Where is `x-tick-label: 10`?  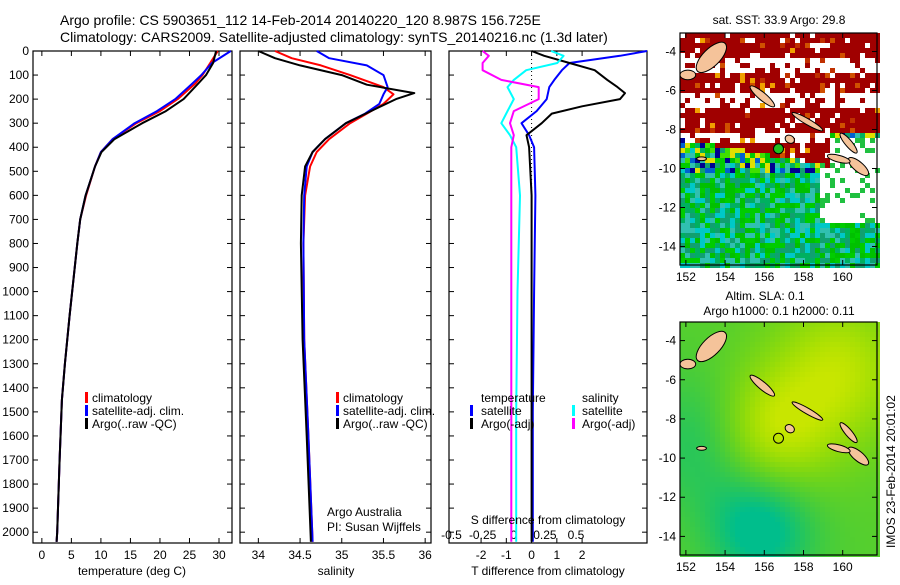 x-tick-label: 10 is located at coordinates (101, 555).